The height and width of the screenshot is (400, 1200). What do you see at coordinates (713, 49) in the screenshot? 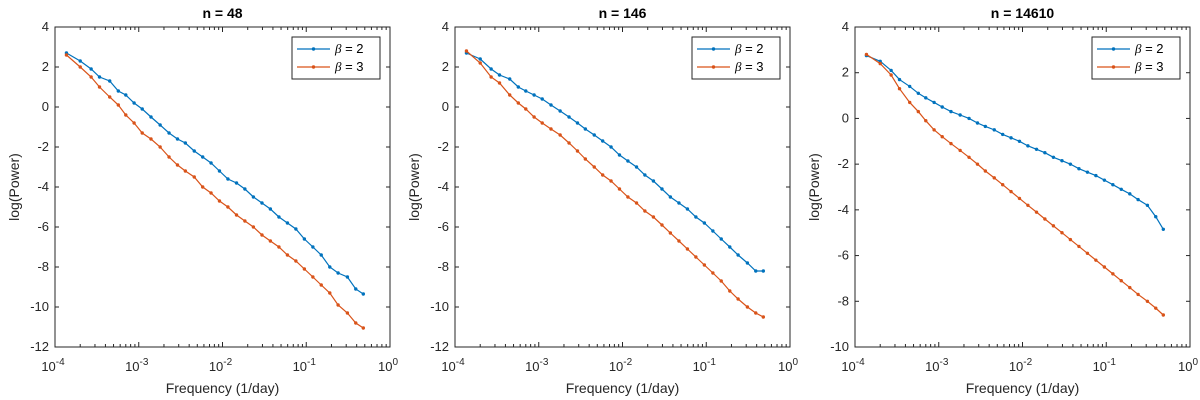
I see `legend-marker` at bounding box center [713, 49].